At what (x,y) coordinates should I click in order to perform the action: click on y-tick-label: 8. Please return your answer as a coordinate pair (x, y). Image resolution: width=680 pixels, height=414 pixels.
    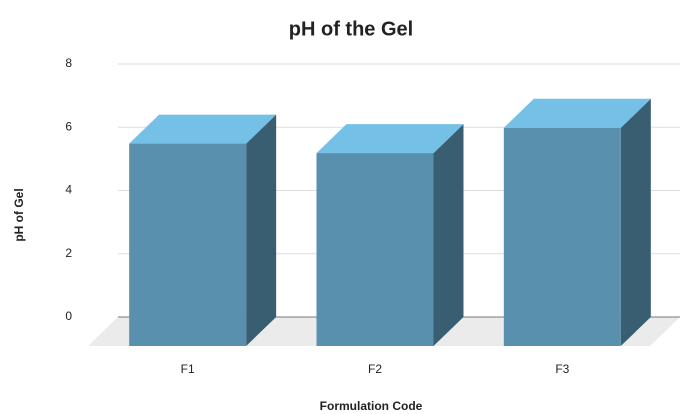
    Looking at the image, I should click on (68, 63).